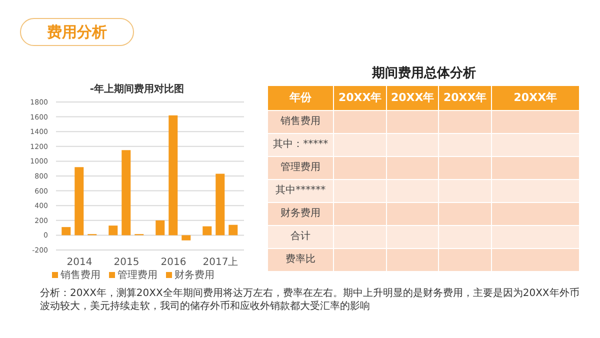  What do you see at coordinates (300, 144) in the screenshot?
I see `category-label: 其中：*****` at bounding box center [300, 144].